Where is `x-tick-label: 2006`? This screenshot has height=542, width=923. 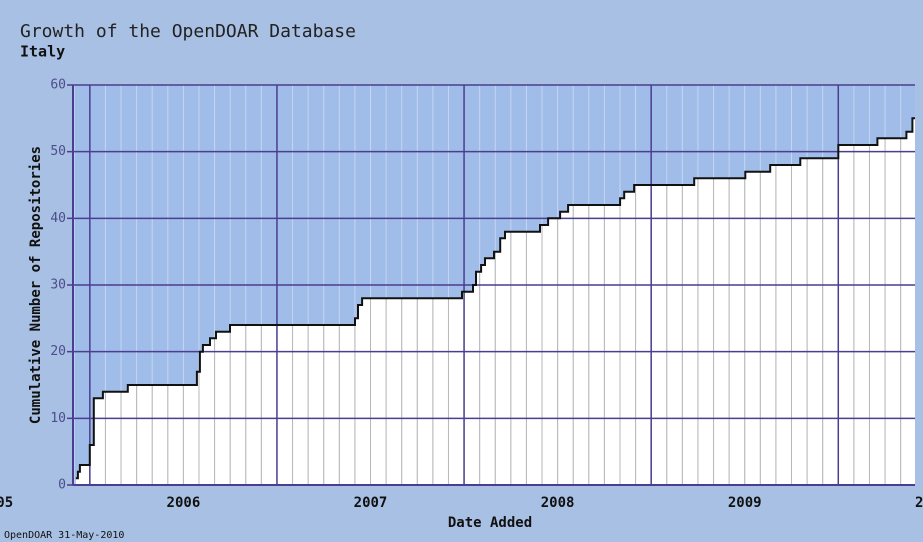
x-tick-label: 2006 is located at coordinates (184, 503).